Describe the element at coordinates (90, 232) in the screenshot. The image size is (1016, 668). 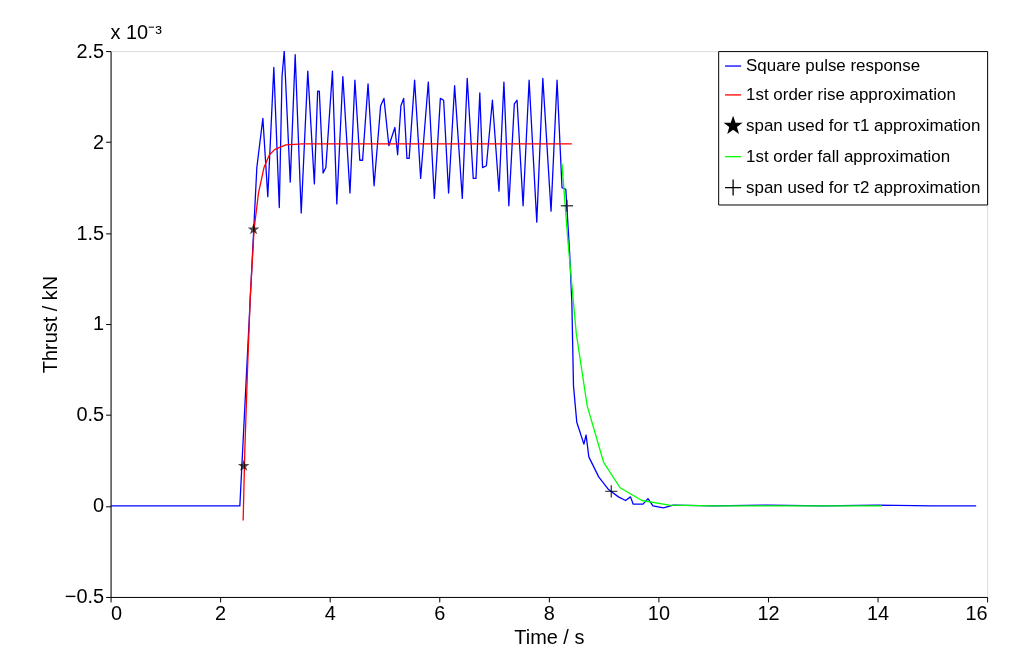
I see `y-tick-label: 1.5` at that location.